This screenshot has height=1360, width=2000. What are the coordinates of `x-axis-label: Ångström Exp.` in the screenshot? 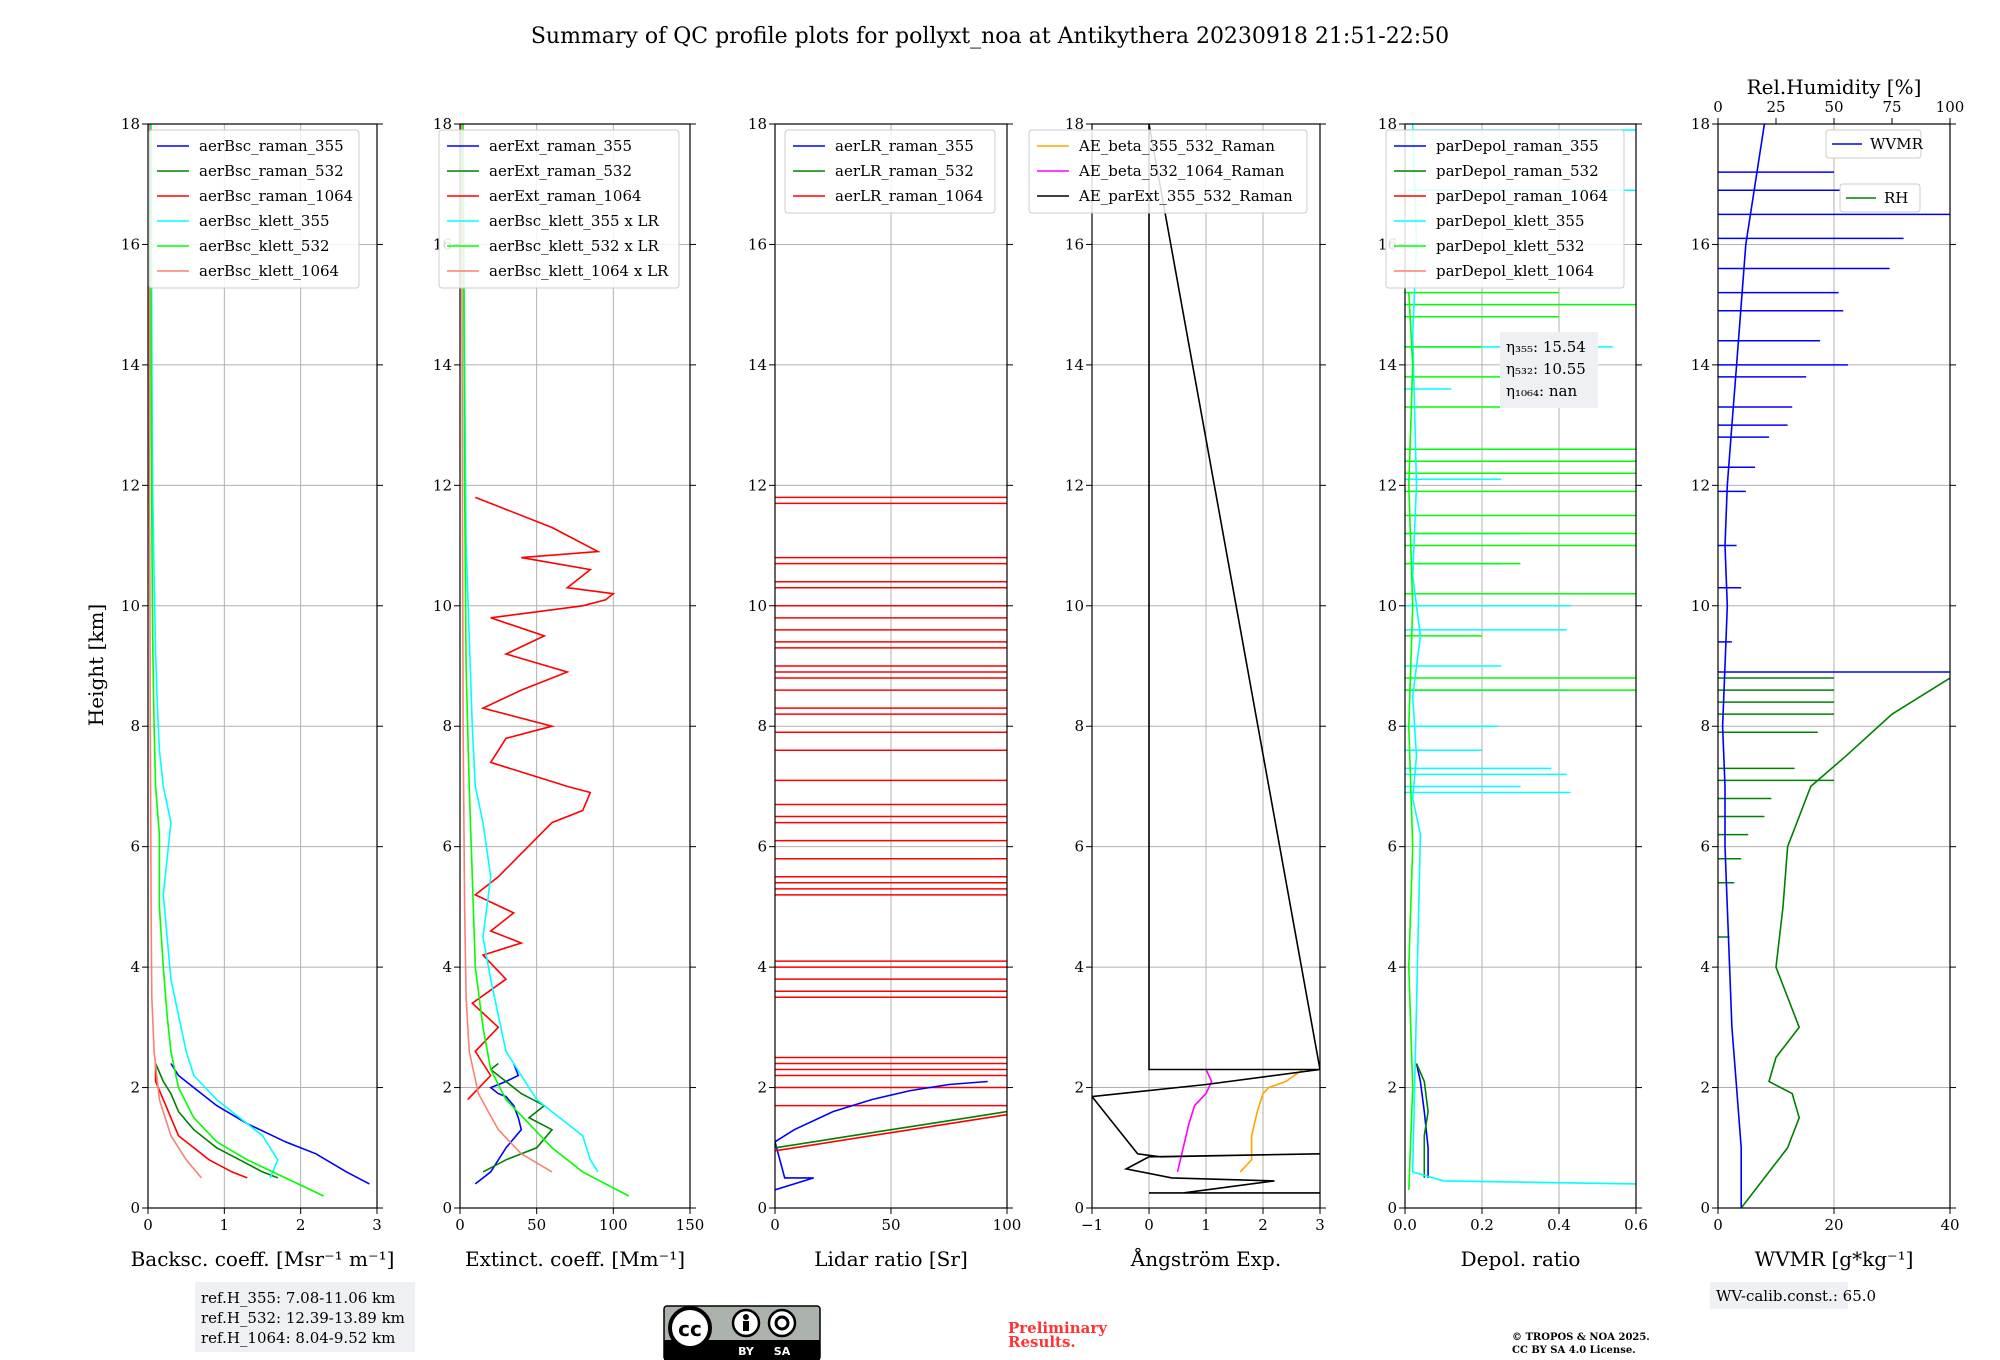 It's located at (1205, 1258).